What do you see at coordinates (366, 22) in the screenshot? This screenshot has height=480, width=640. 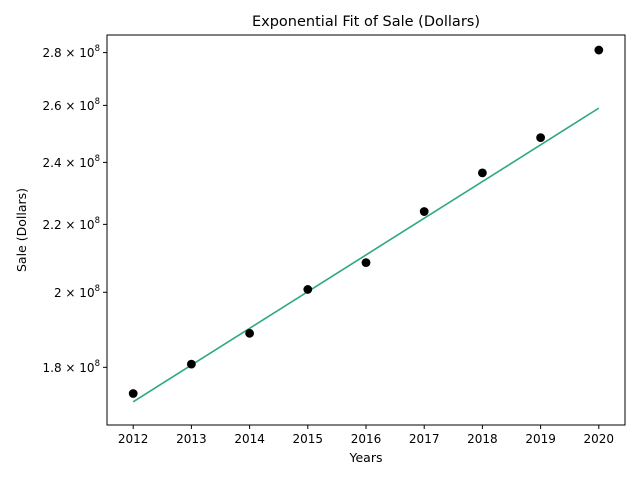 I see `chart-title: Exponential Fit of Sale (Dollars)` at bounding box center [366, 22].